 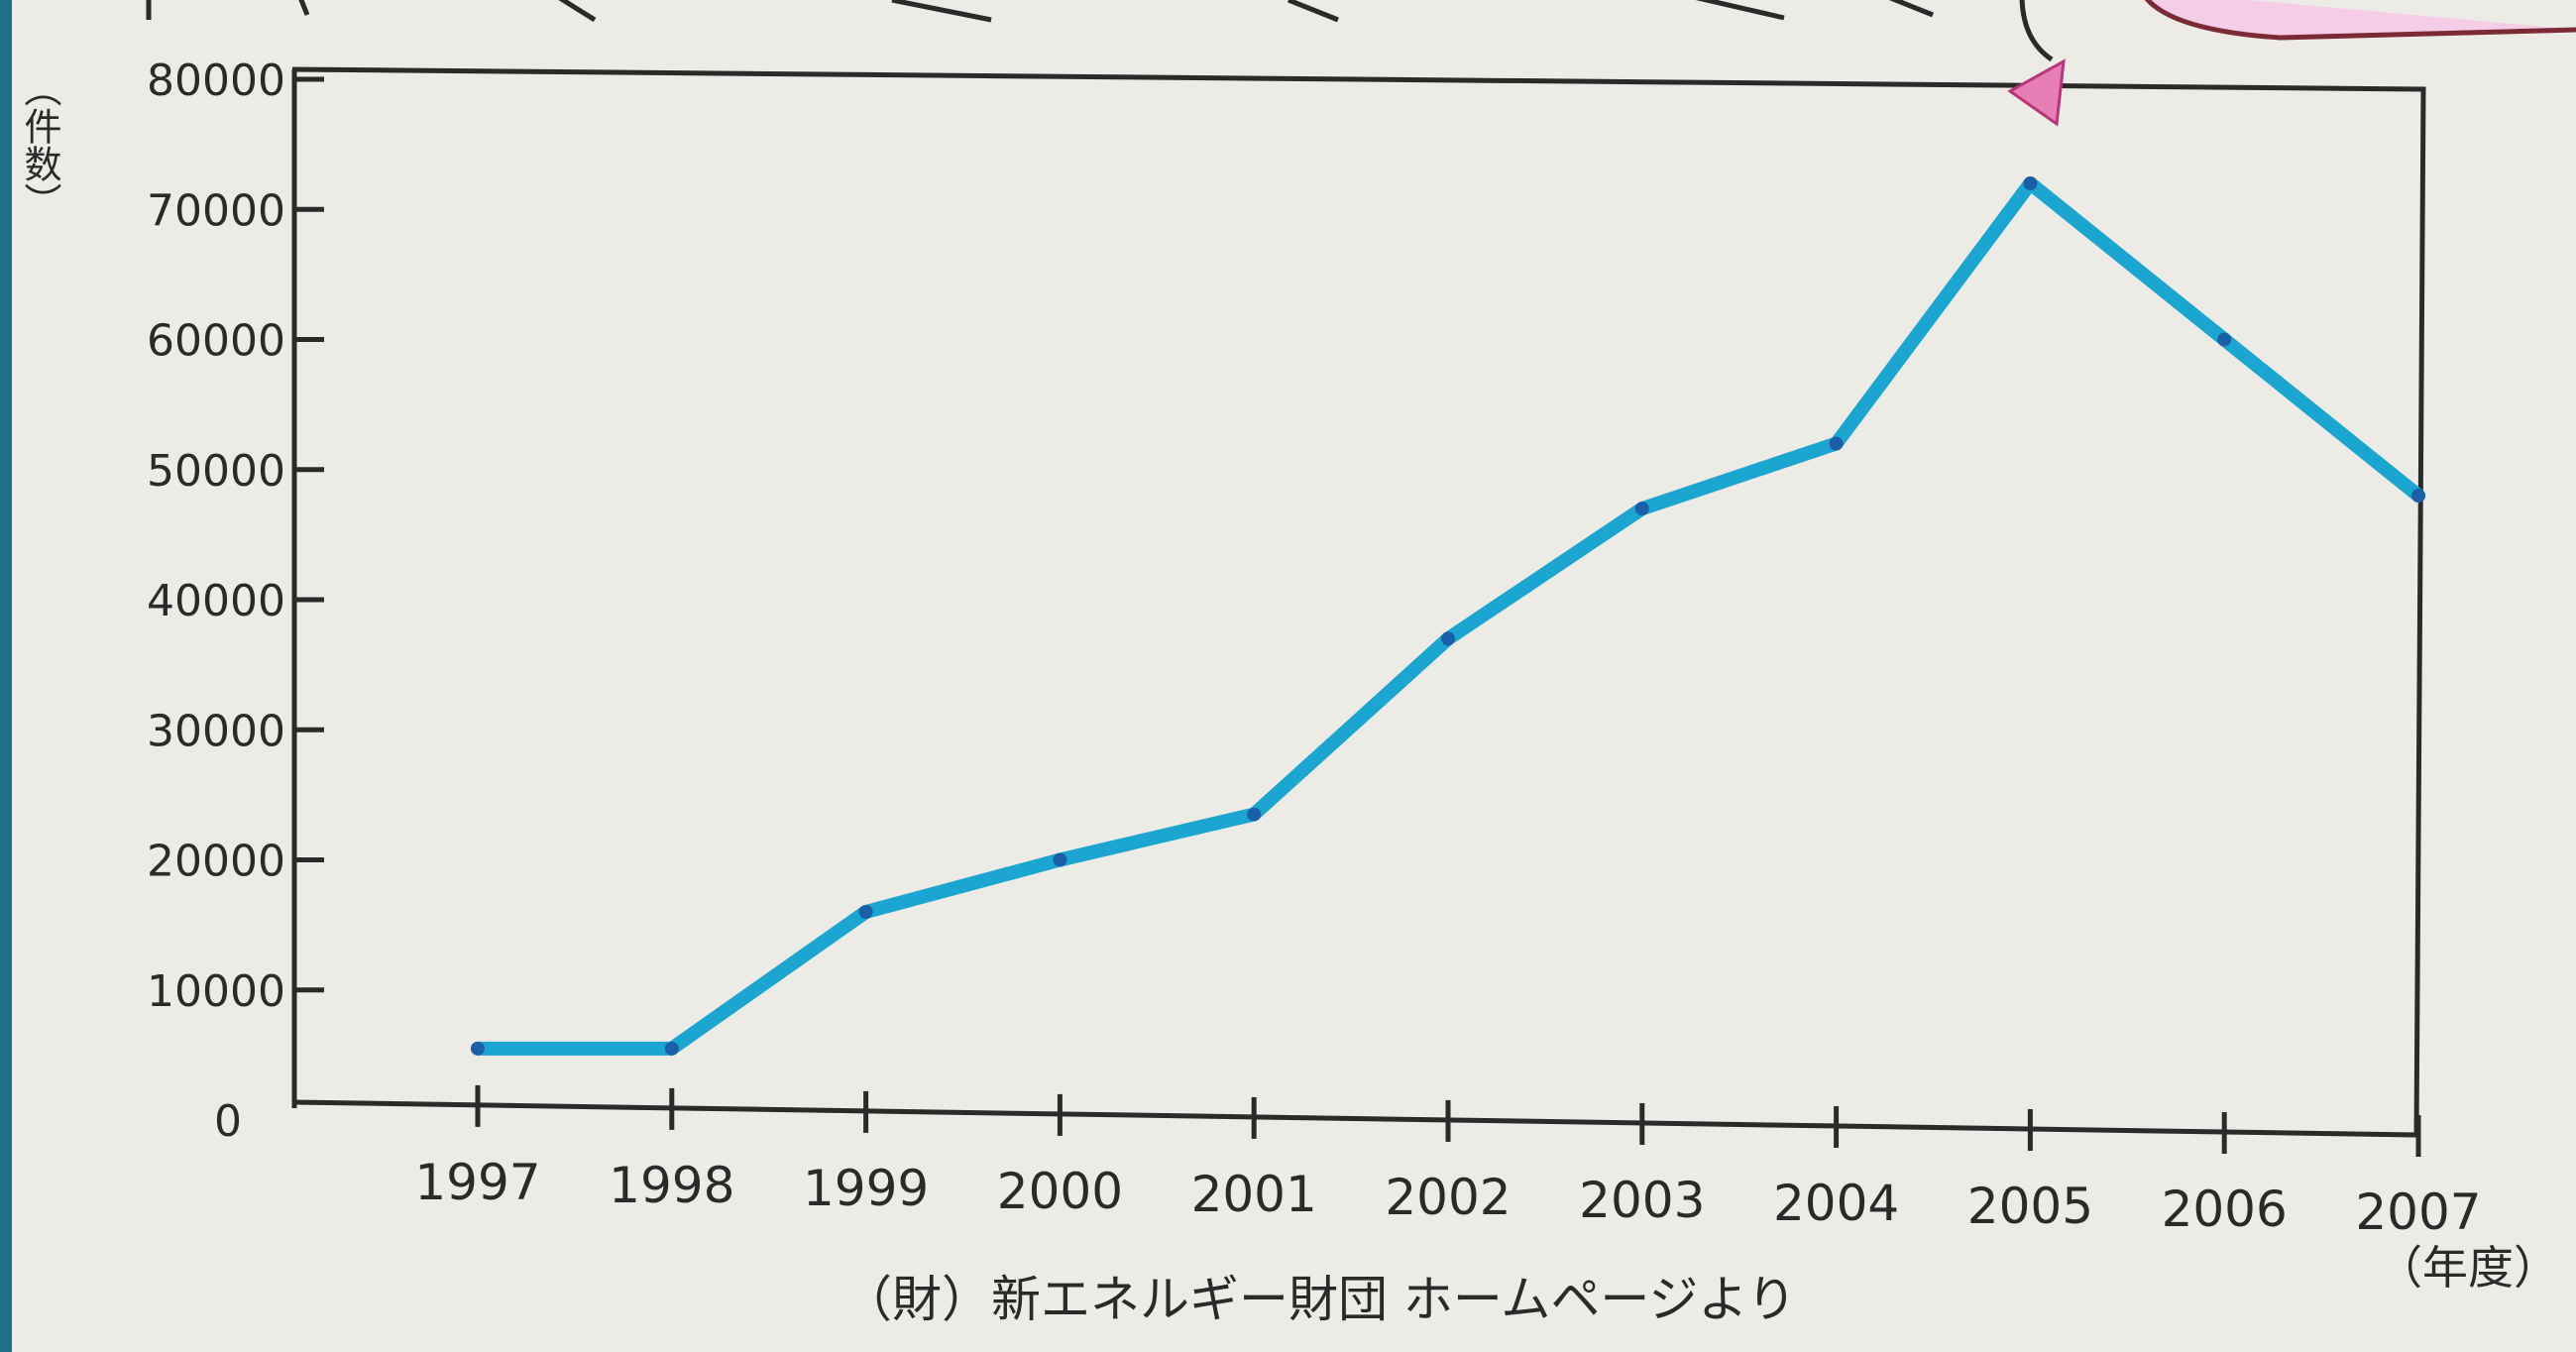 What do you see at coordinates (477, 1182) in the screenshot?
I see `x-tick-label: 1997` at bounding box center [477, 1182].